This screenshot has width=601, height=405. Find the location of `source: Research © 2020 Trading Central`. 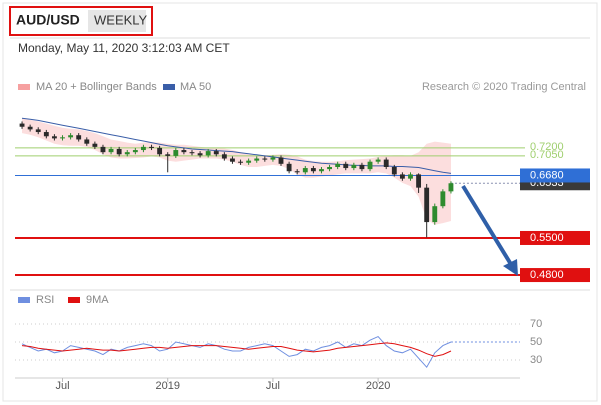

source: Research © 2020 Trading Central is located at coordinates (504, 87).